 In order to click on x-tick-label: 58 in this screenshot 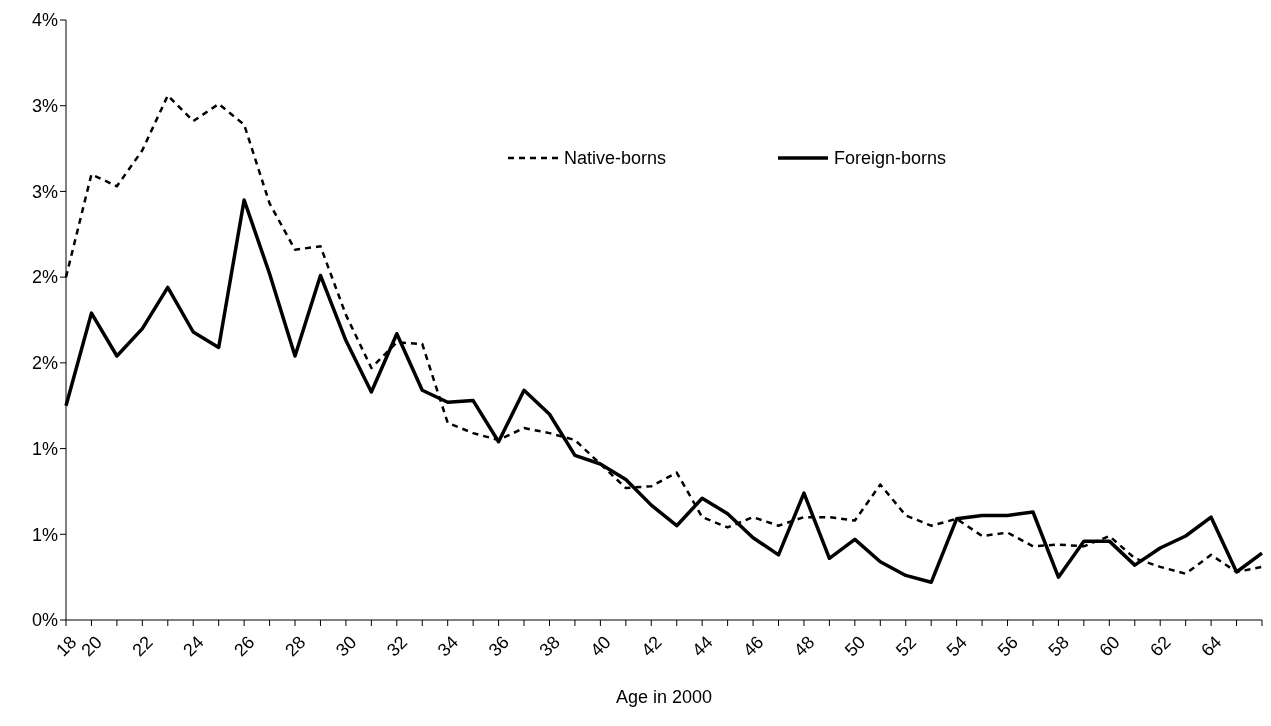, I will do `click(1058, 646)`.